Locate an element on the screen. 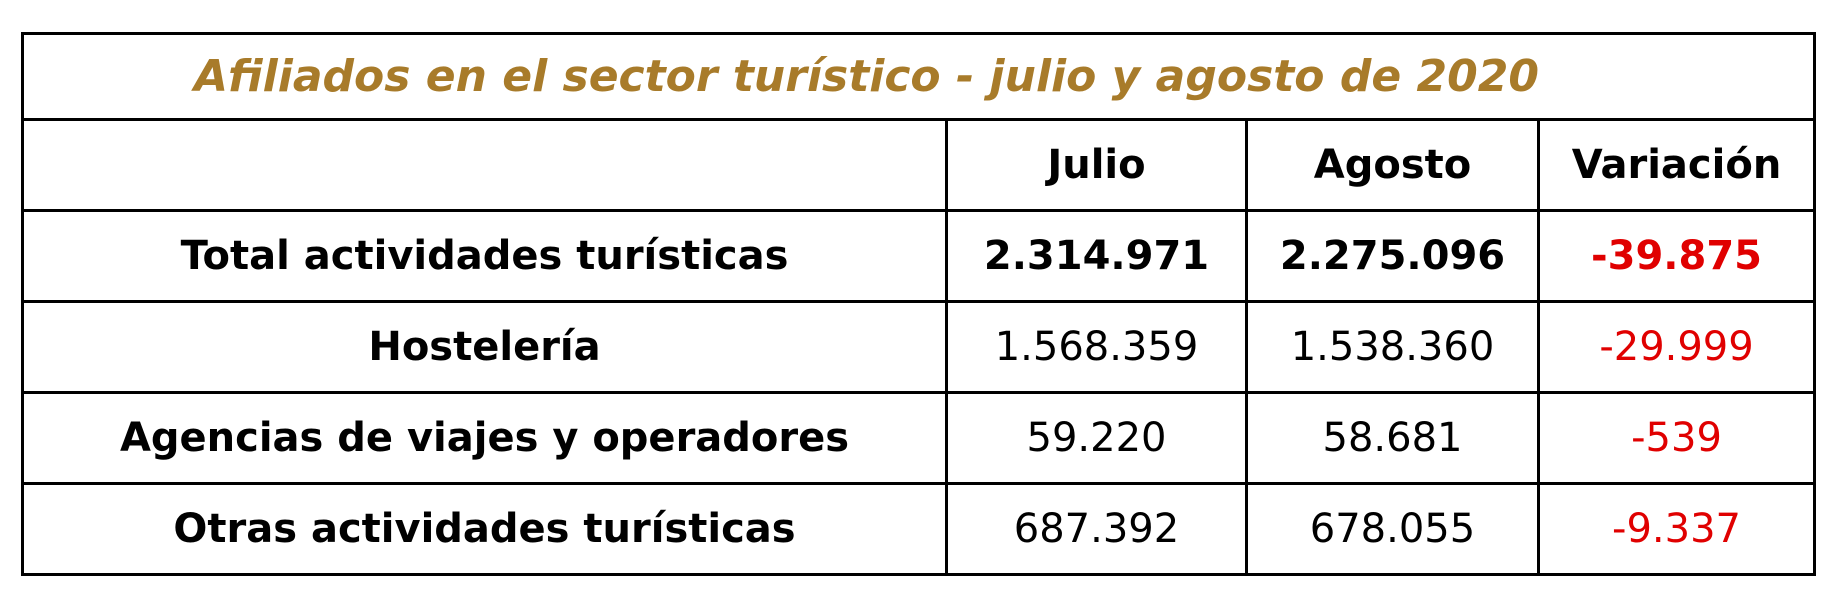 Image resolution: width=1834 pixels, height=606 pixels. row-label: Otras actividades turísticas is located at coordinates (484, 529).